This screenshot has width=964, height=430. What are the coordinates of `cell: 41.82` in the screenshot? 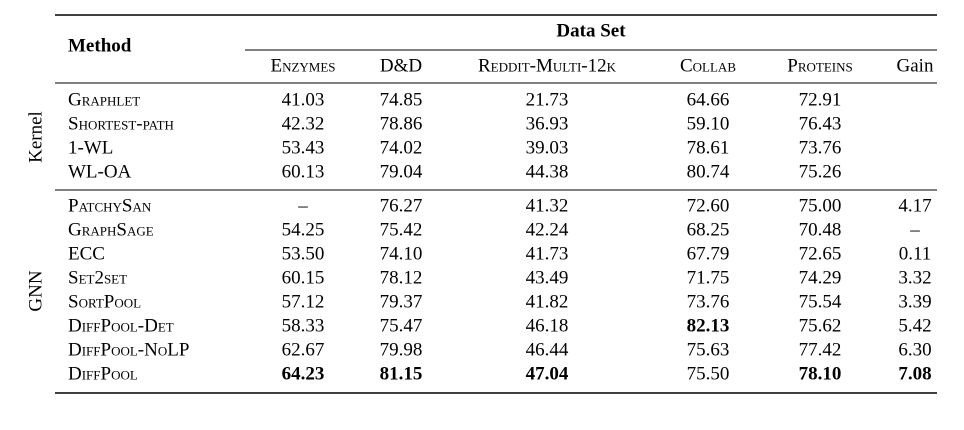 It's located at (547, 301).